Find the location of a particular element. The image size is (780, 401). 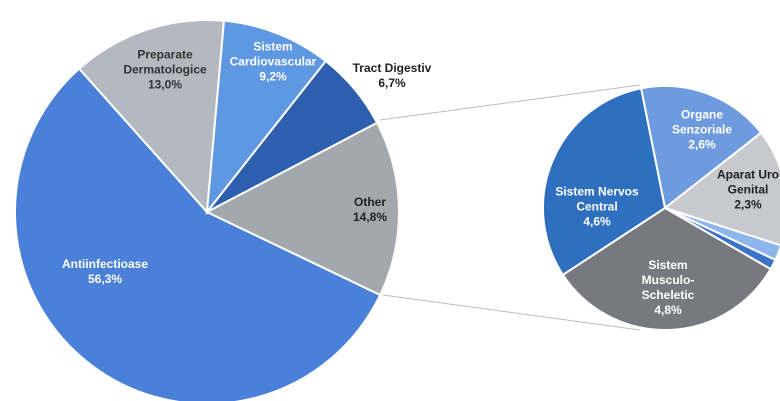

slice-name: Aparat Uro Genital is located at coordinates (747, 182).